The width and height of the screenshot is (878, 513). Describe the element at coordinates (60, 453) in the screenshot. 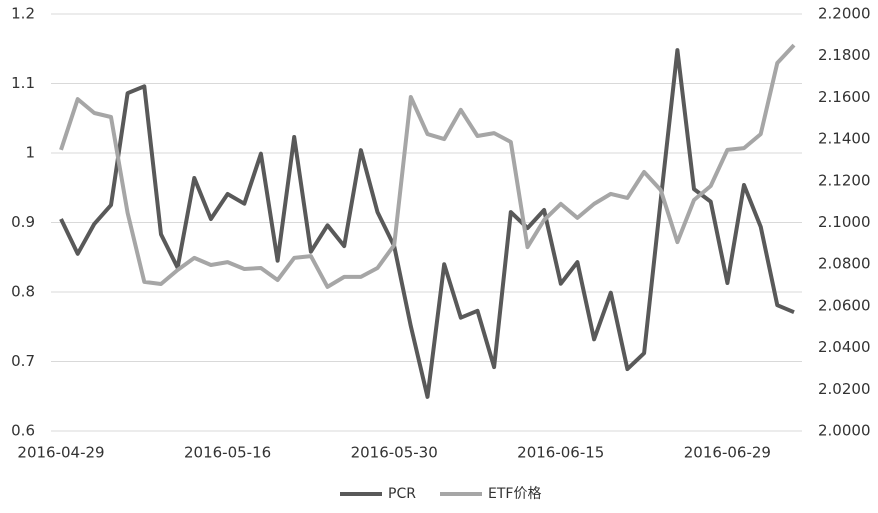

I see `x-tick-label: 2016-04-29` at that location.